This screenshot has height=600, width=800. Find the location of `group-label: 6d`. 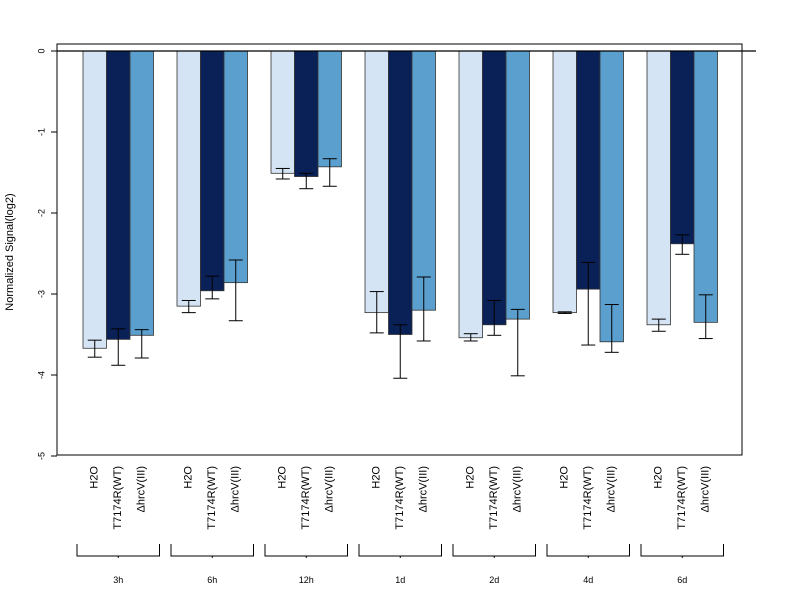

group-label: 6d is located at coordinates (682, 580).